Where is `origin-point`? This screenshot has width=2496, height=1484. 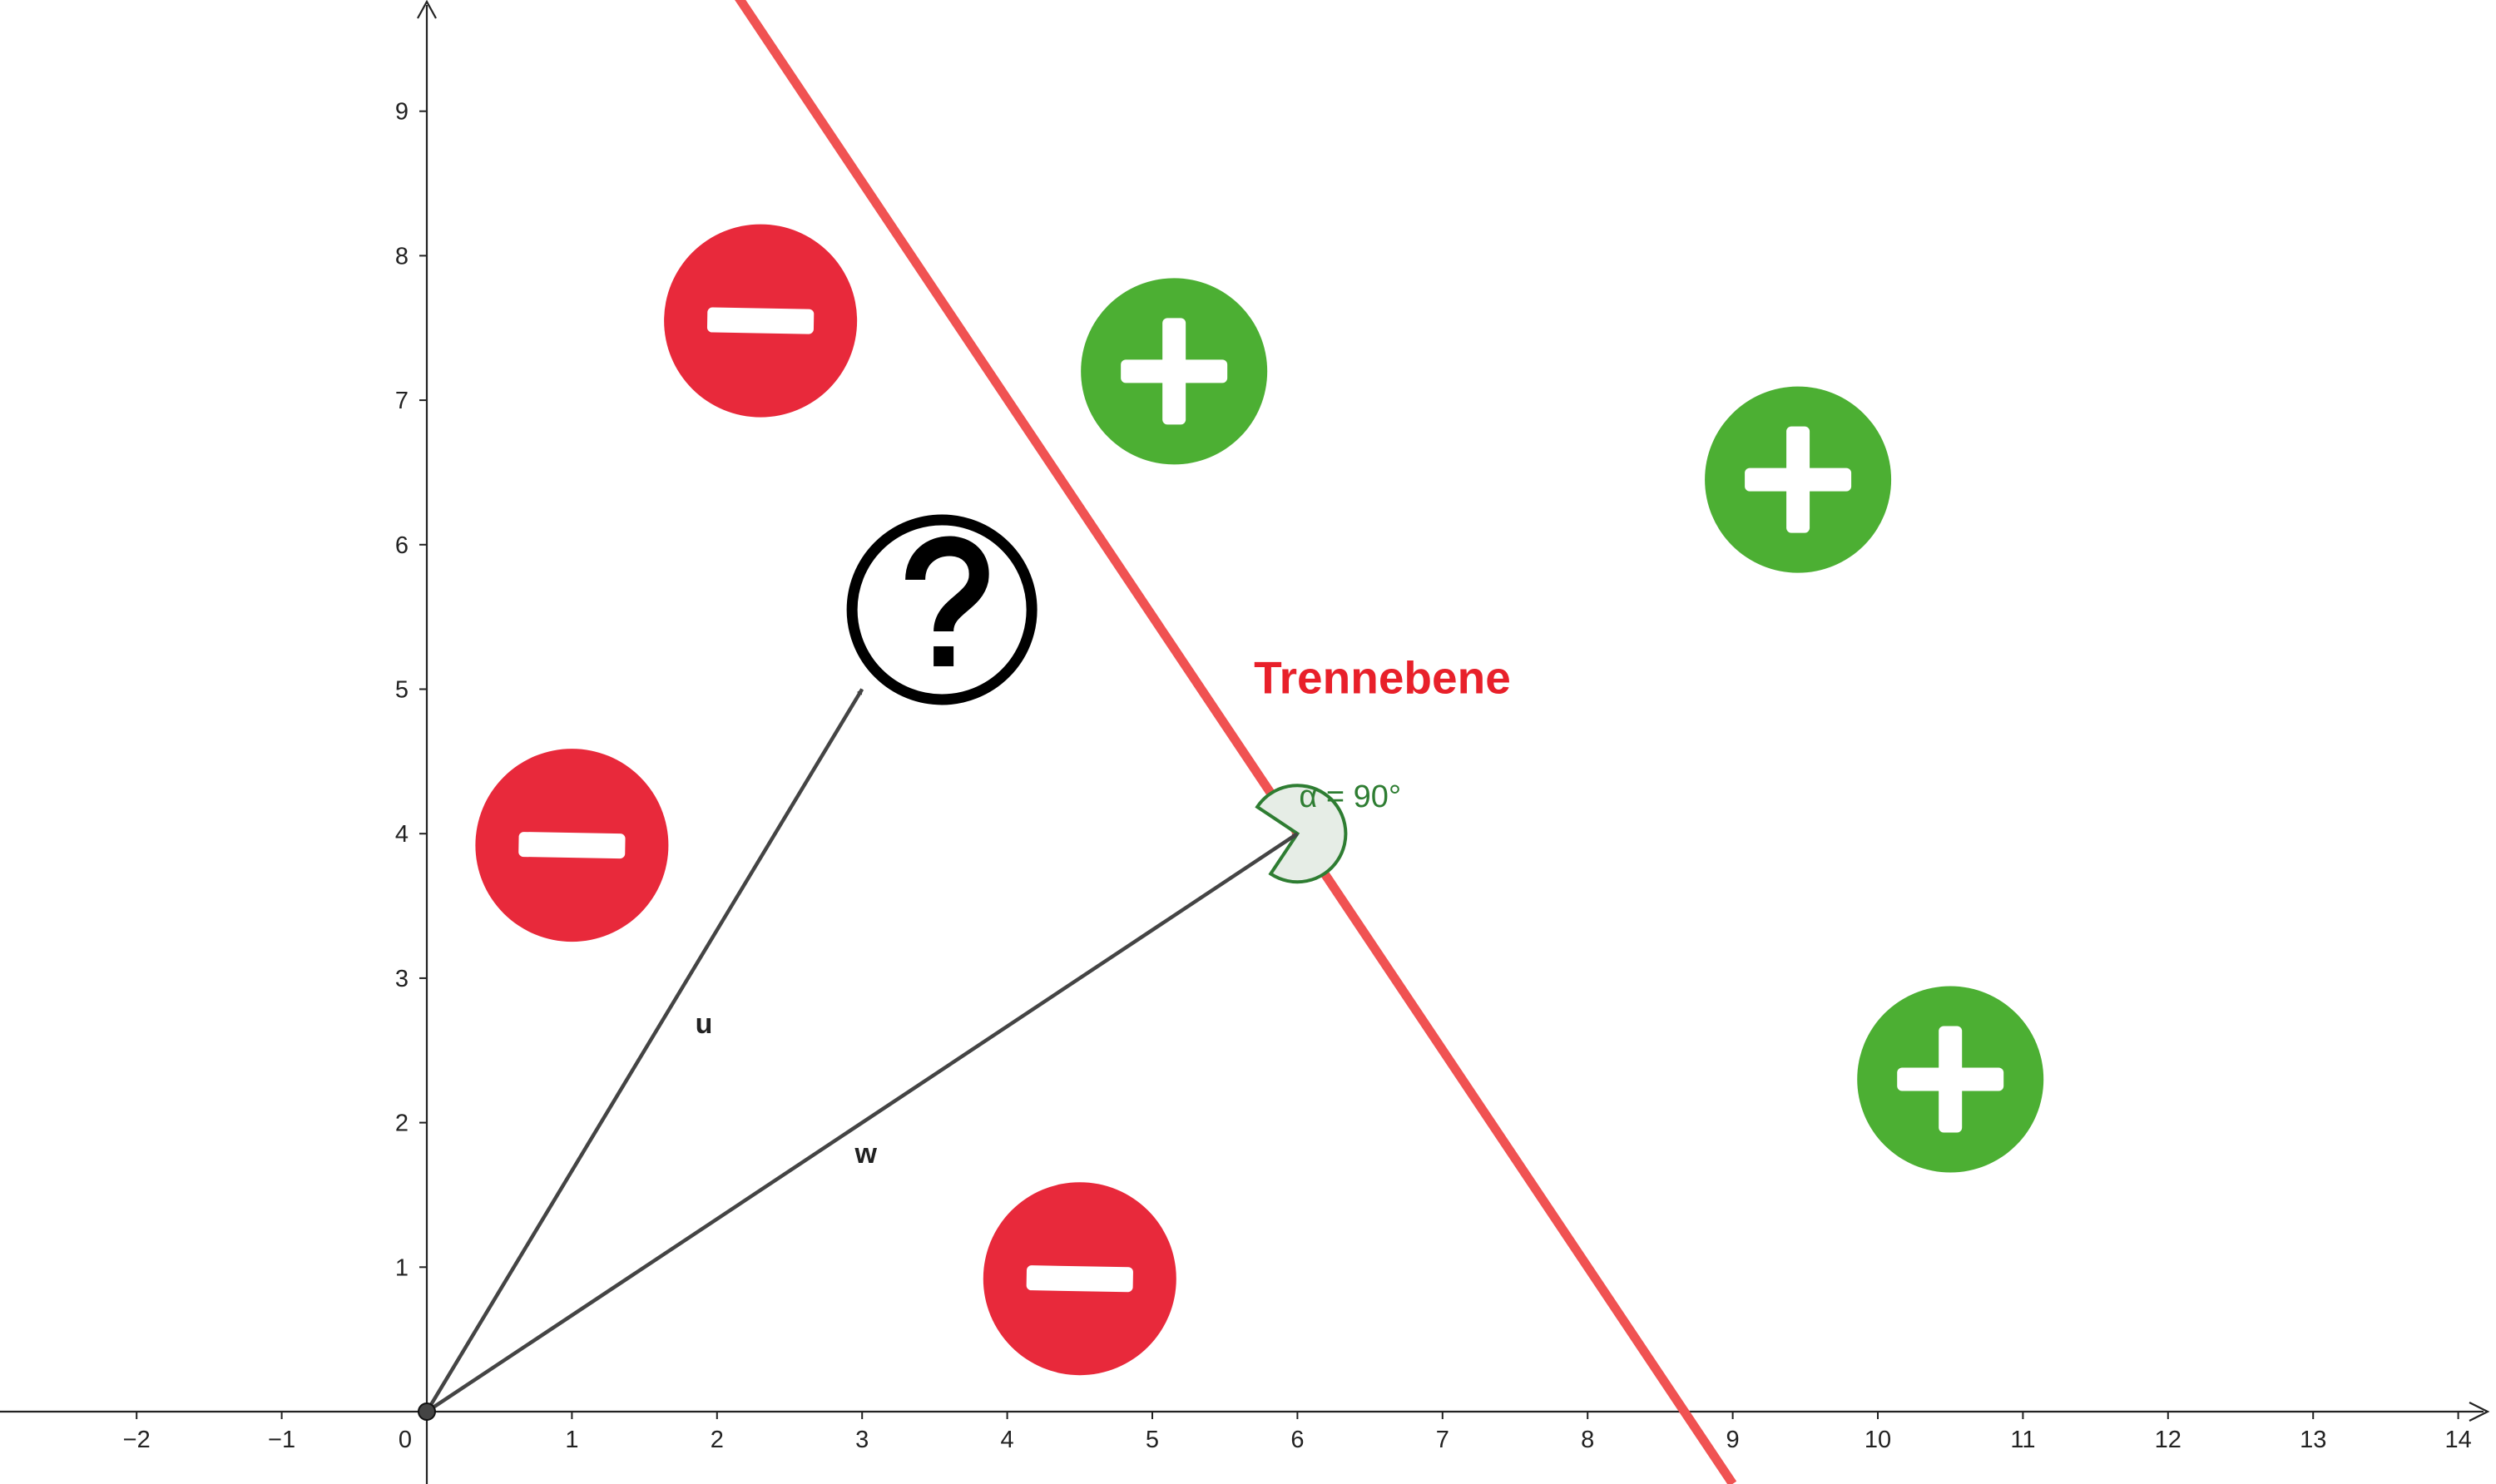
origin-point is located at coordinates (427, 1411).